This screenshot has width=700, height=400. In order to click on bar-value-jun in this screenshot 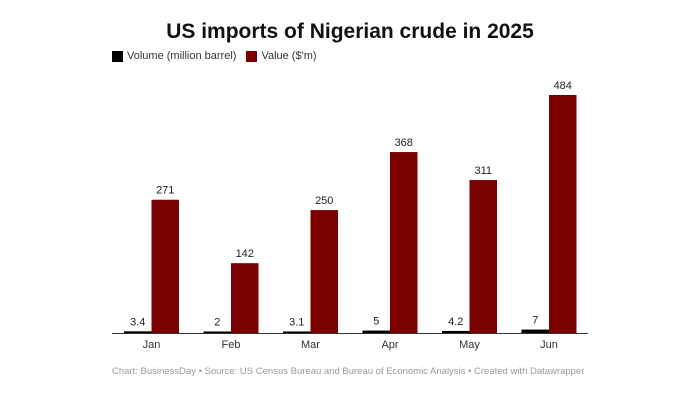, I will do `click(563, 214)`.